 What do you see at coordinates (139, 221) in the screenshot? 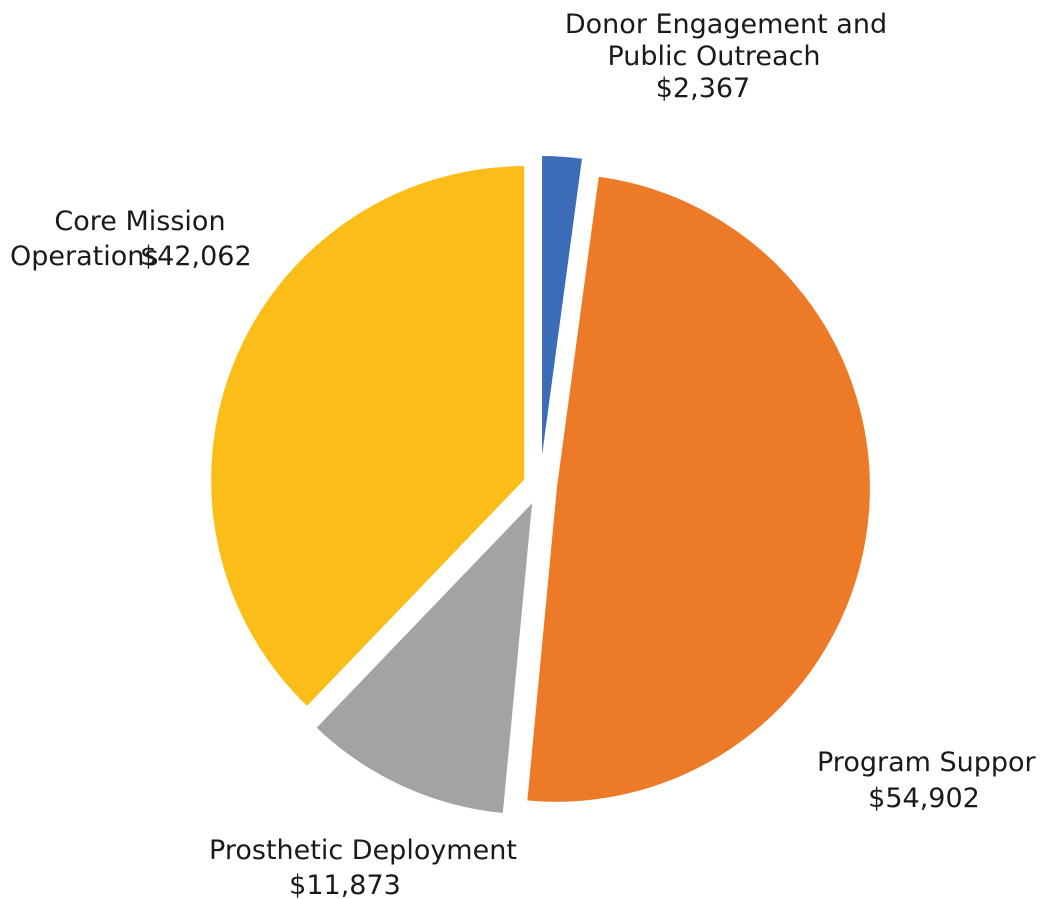
I see `slice-label-core-mission: Core Mission` at bounding box center [139, 221].